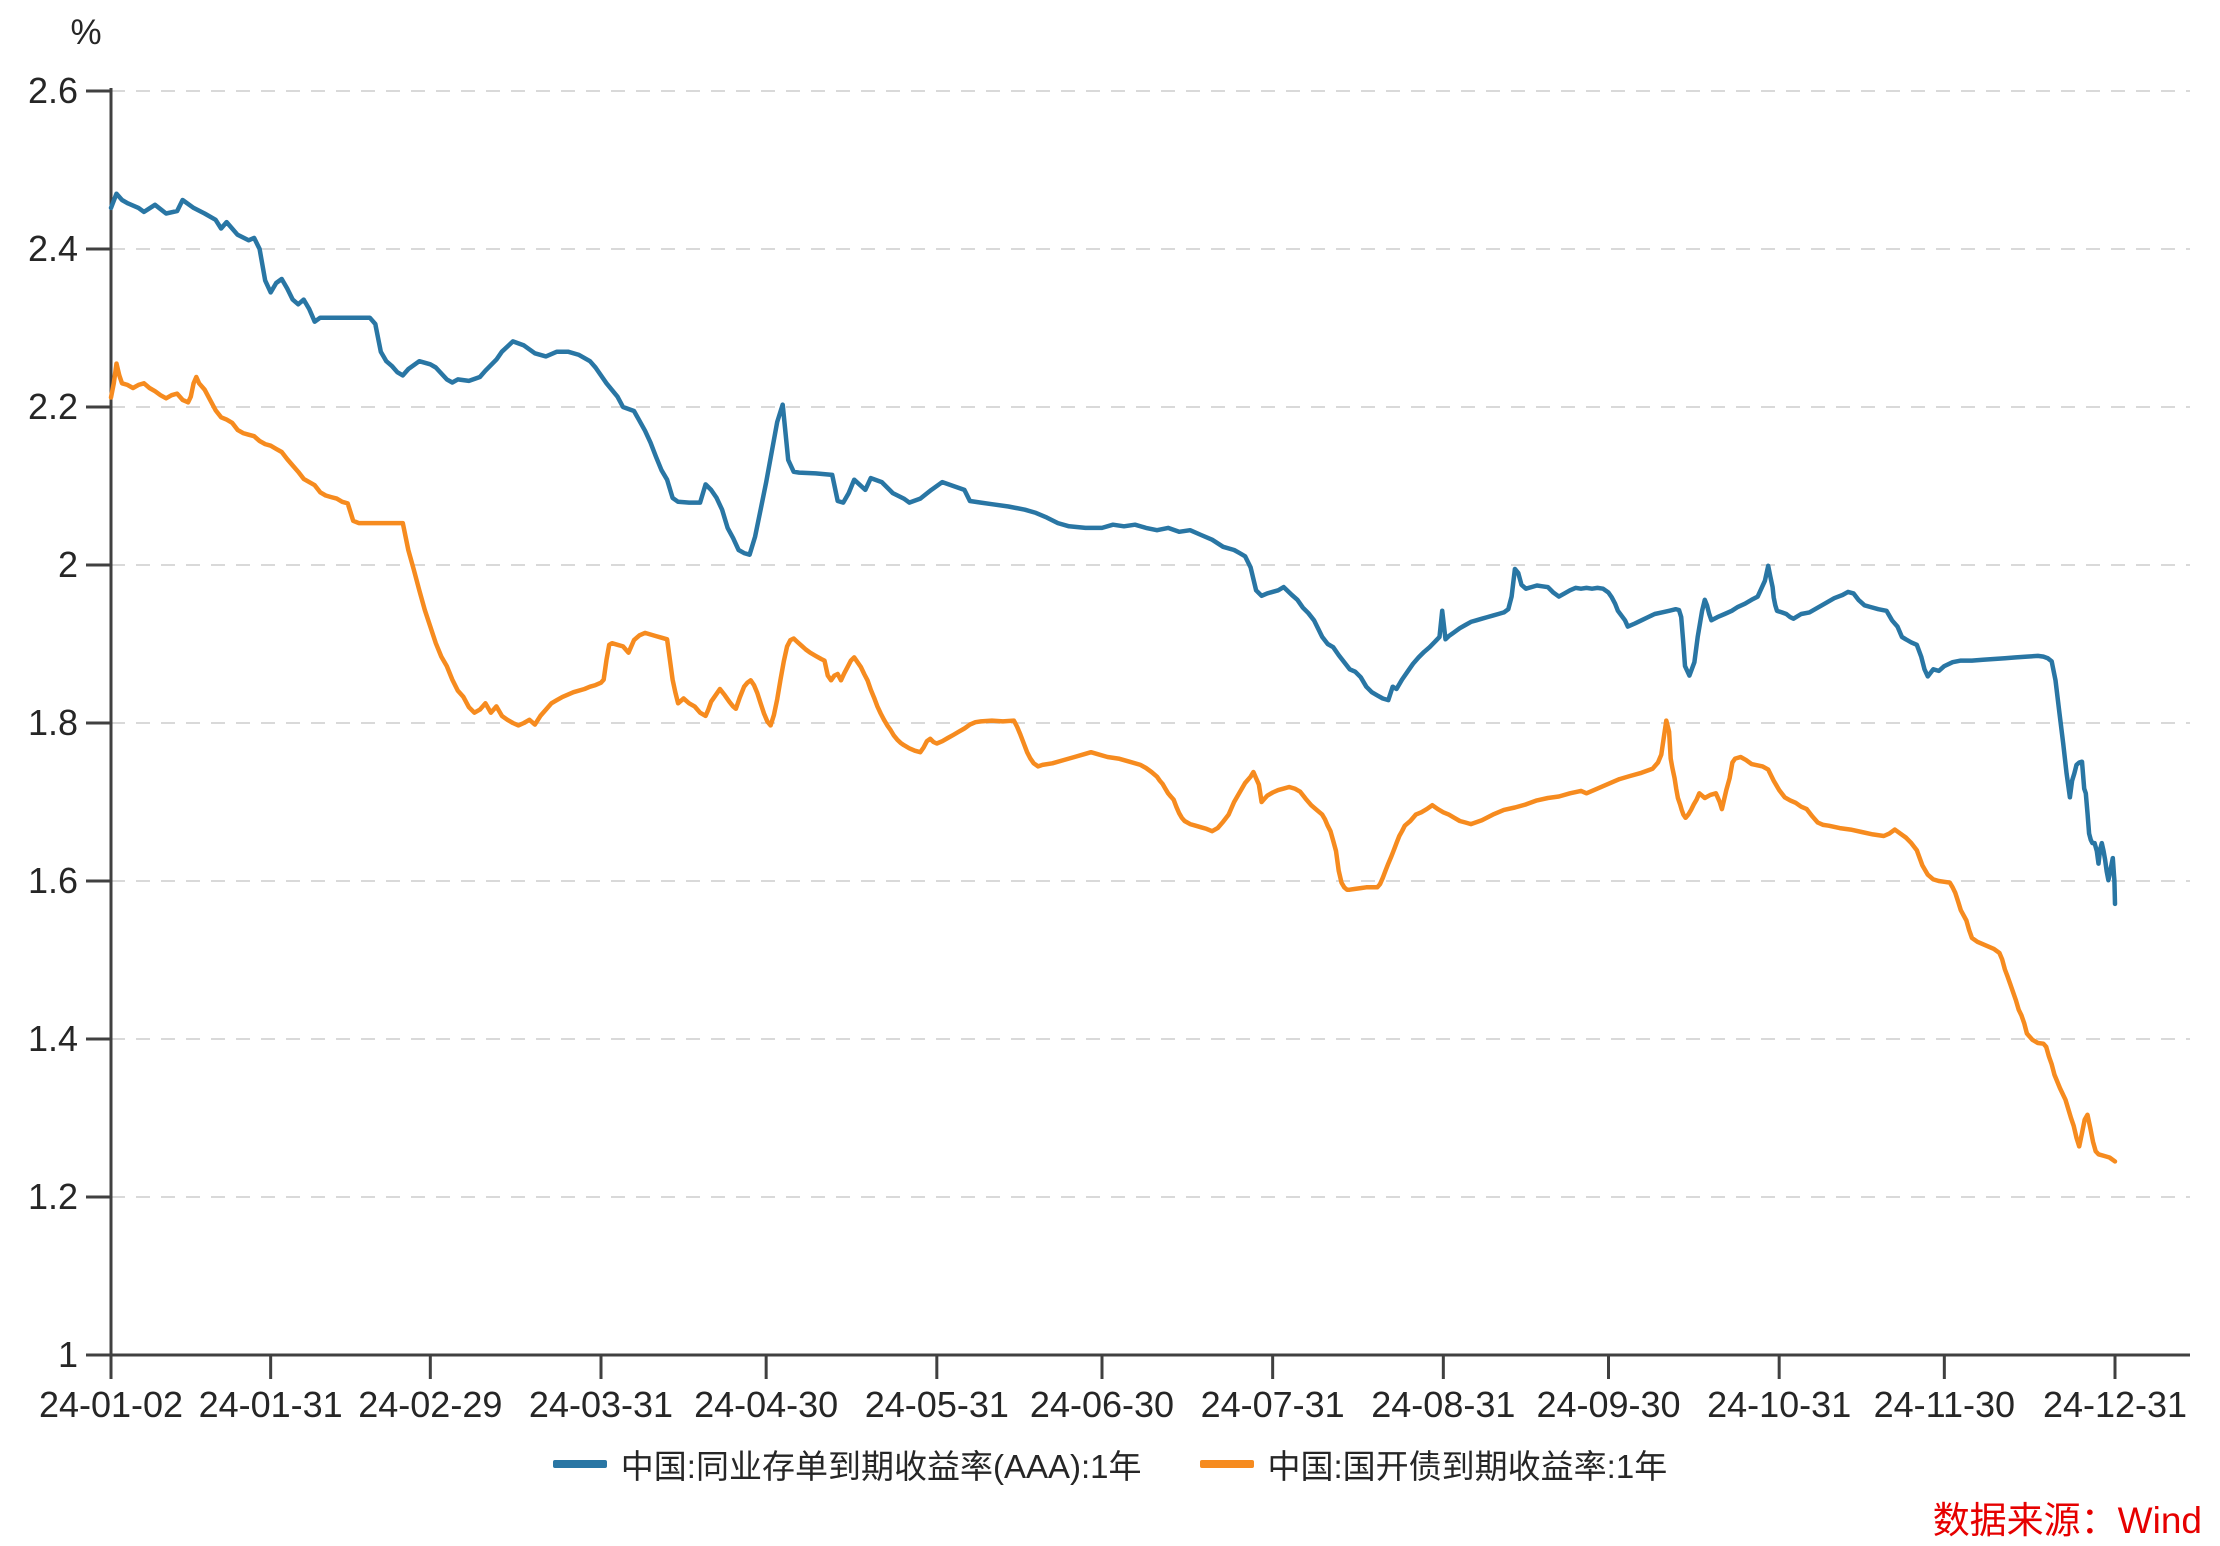  Describe the element at coordinates (53, 90) in the screenshot. I see `y-tick-label: 2.6` at that location.